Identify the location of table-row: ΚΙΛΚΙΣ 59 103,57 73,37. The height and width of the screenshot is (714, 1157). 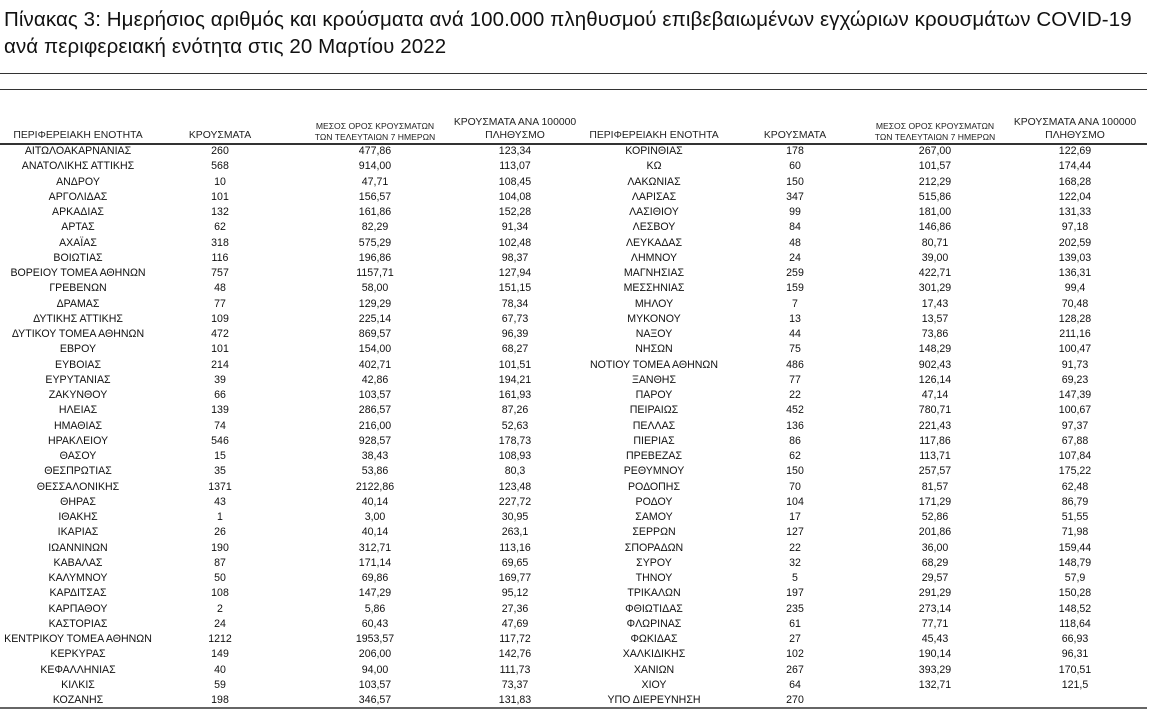
(290, 685).